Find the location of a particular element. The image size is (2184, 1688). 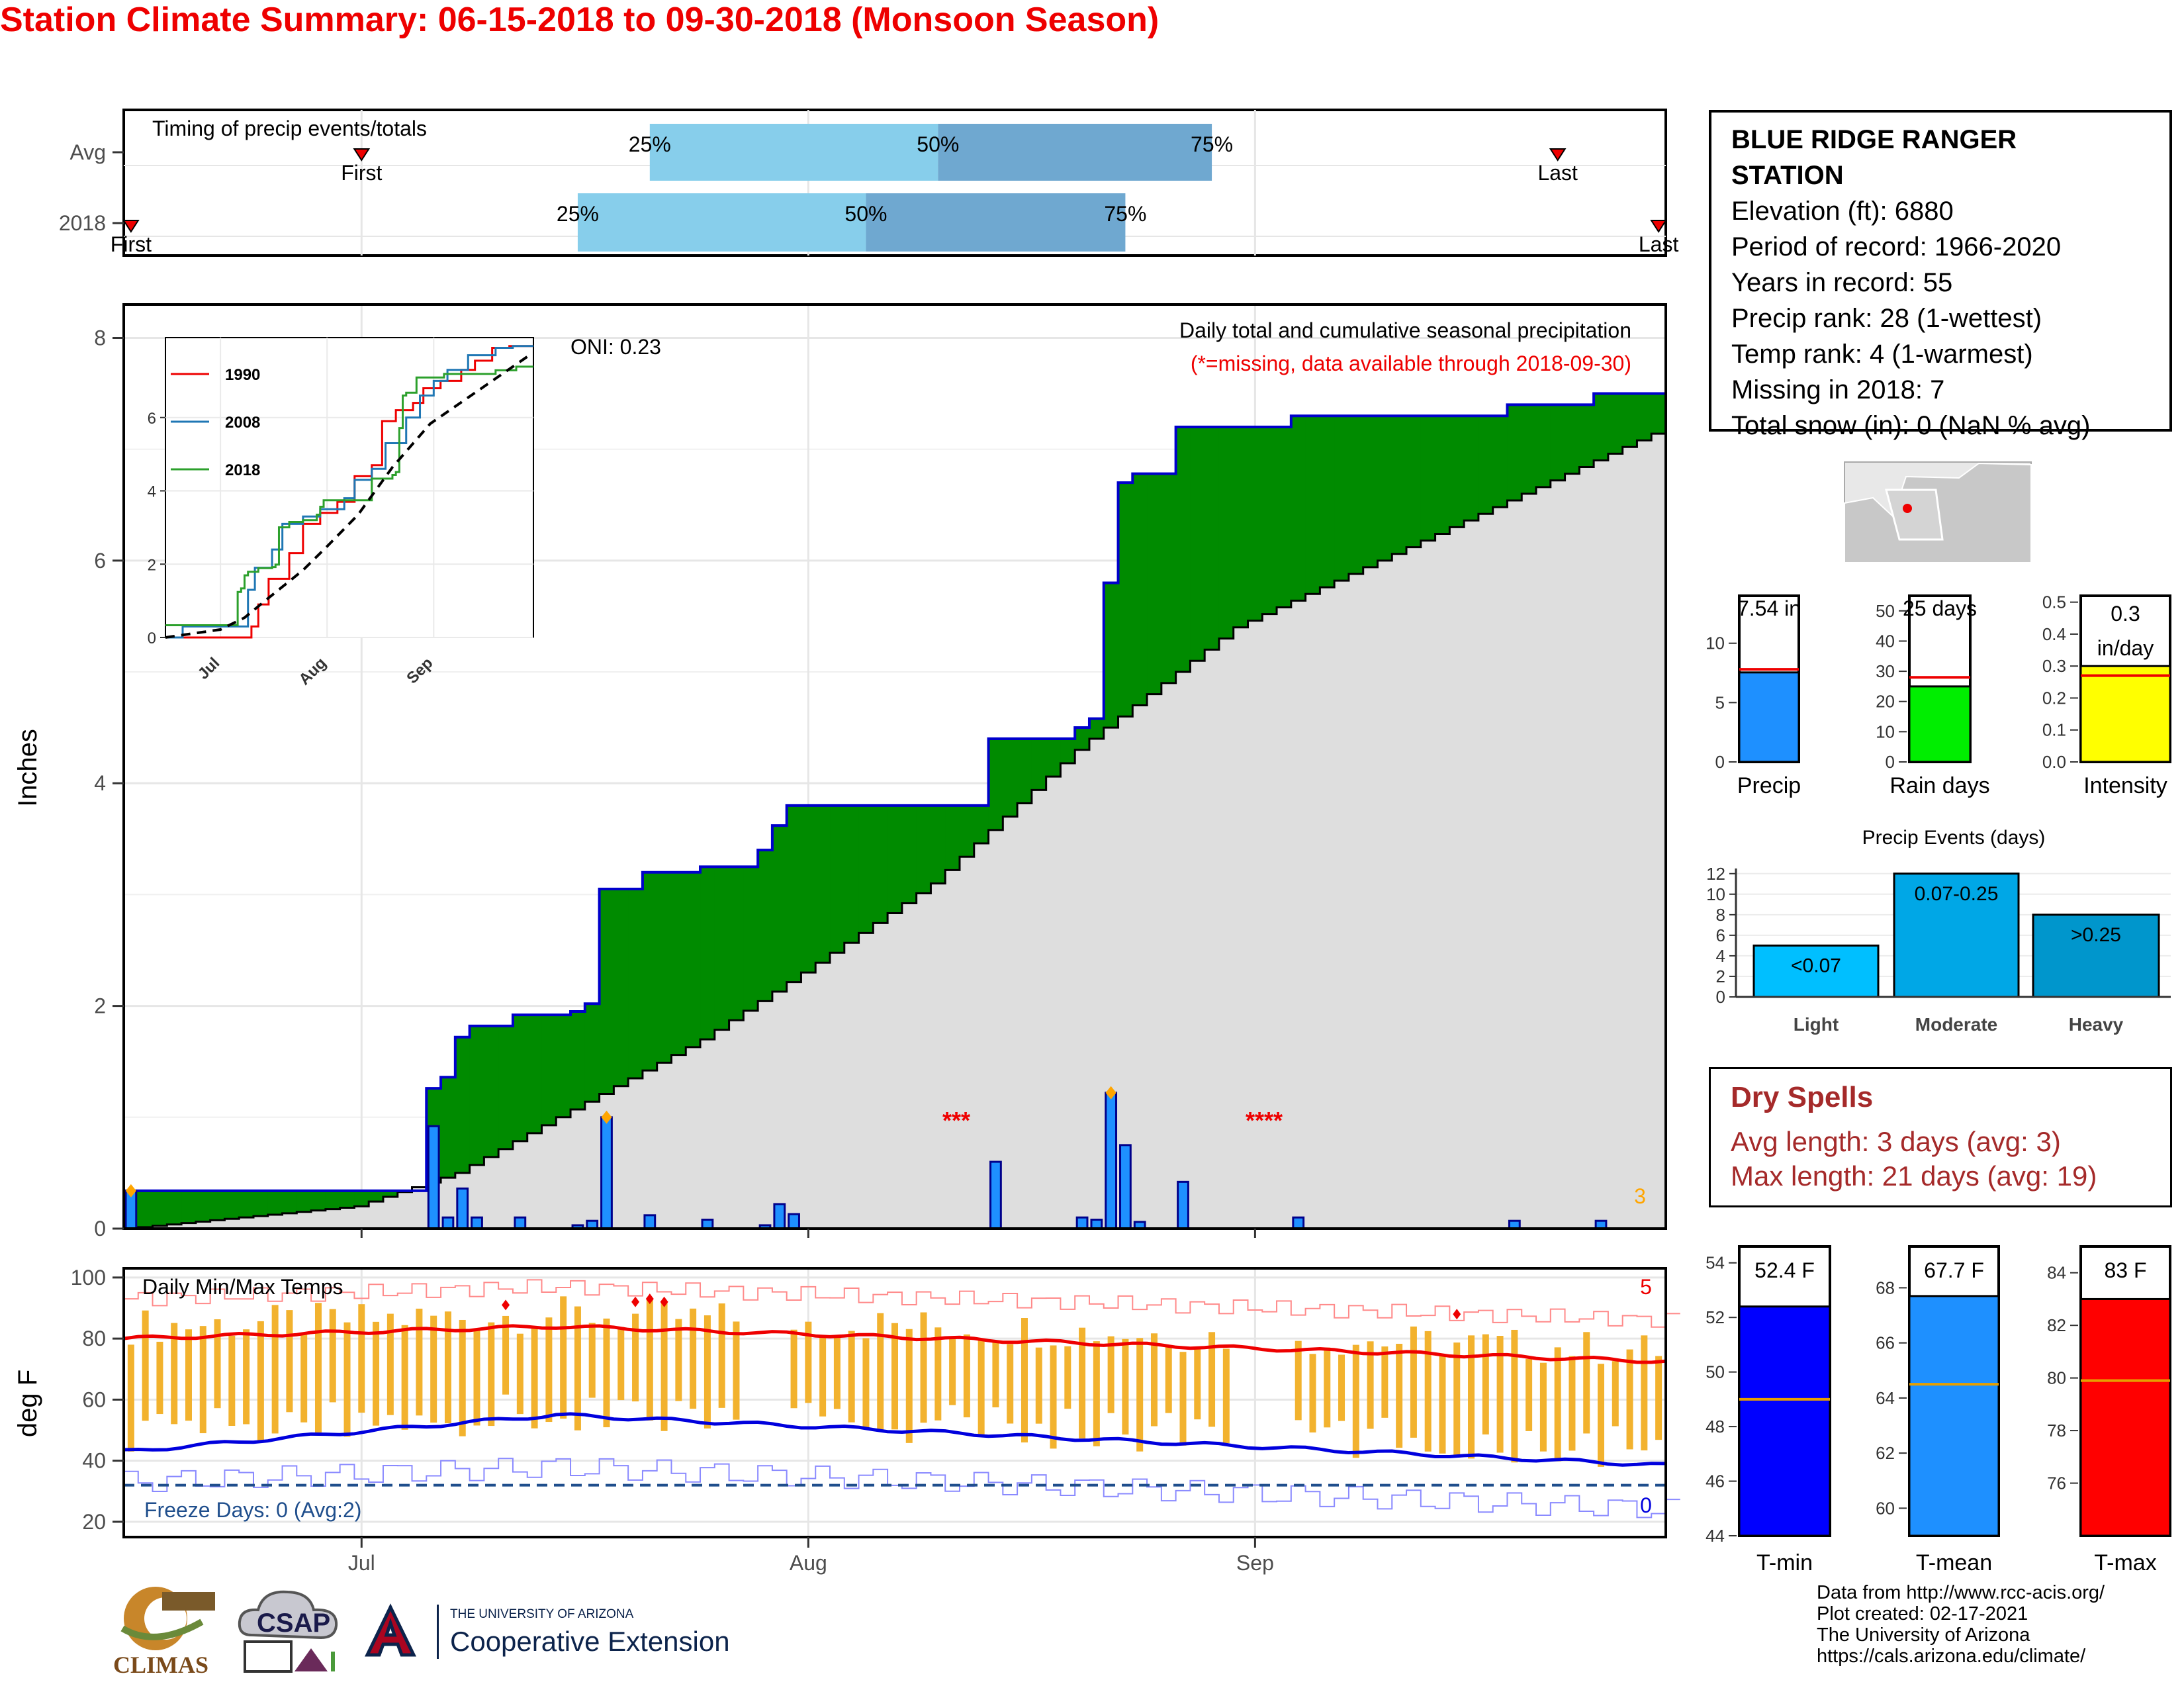

timing-row-label: 2018 is located at coordinates (82, 223).